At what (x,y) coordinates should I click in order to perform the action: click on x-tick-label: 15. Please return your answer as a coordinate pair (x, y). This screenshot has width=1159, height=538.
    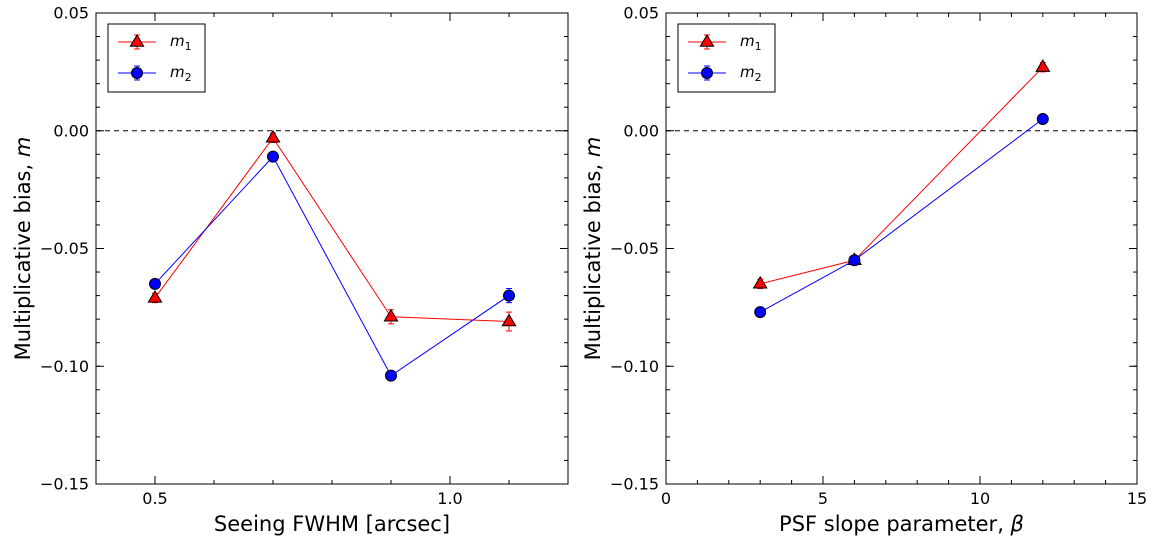
    Looking at the image, I should click on (1137, 498).